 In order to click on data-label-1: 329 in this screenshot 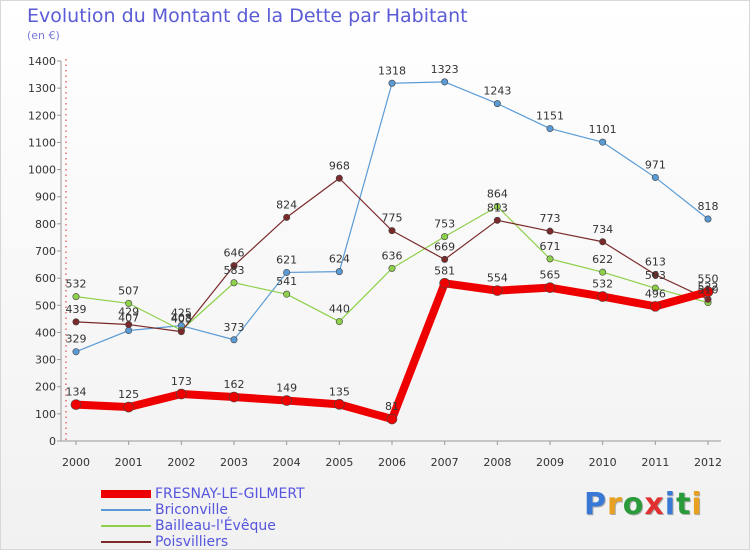, I will do `click(76, 339)`.